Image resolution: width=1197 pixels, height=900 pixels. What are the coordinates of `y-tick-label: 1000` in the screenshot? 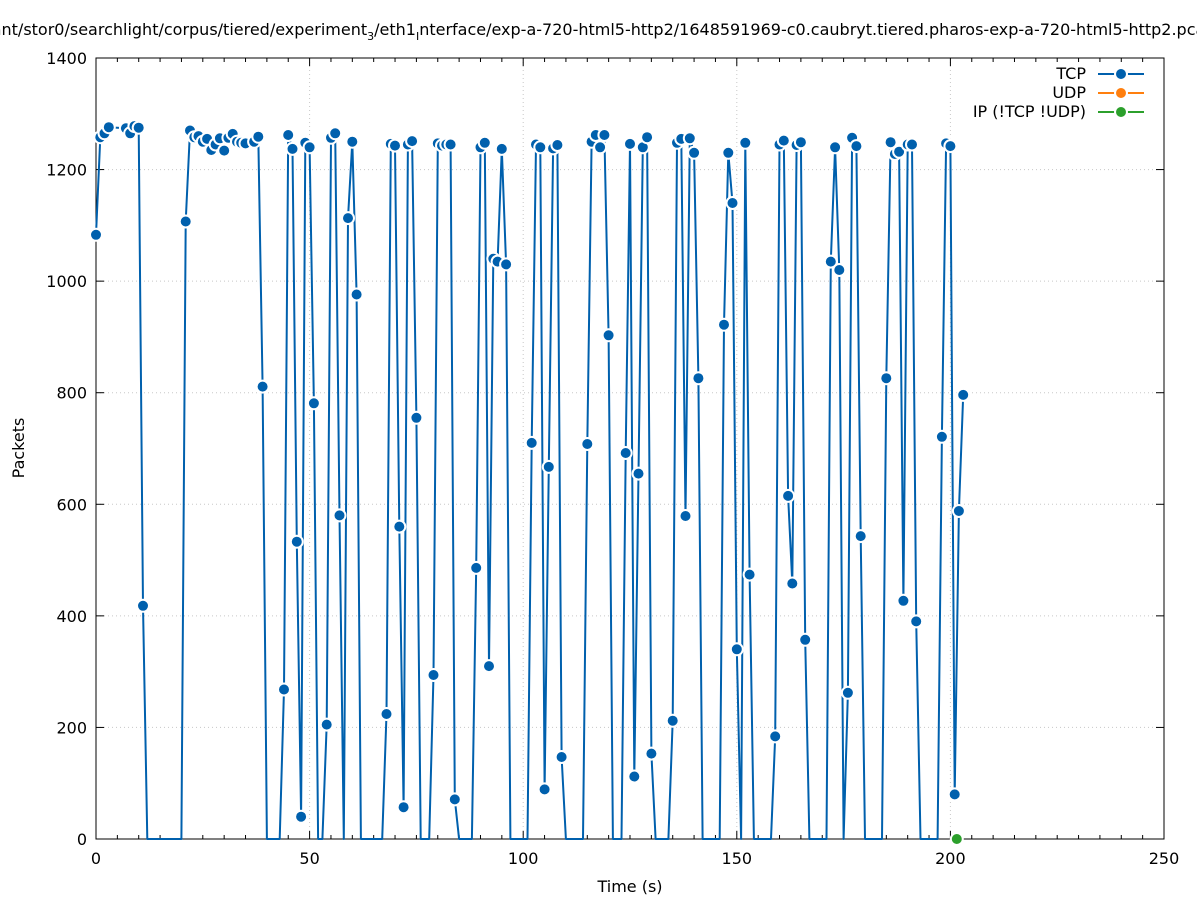 It's located at (66, 281).